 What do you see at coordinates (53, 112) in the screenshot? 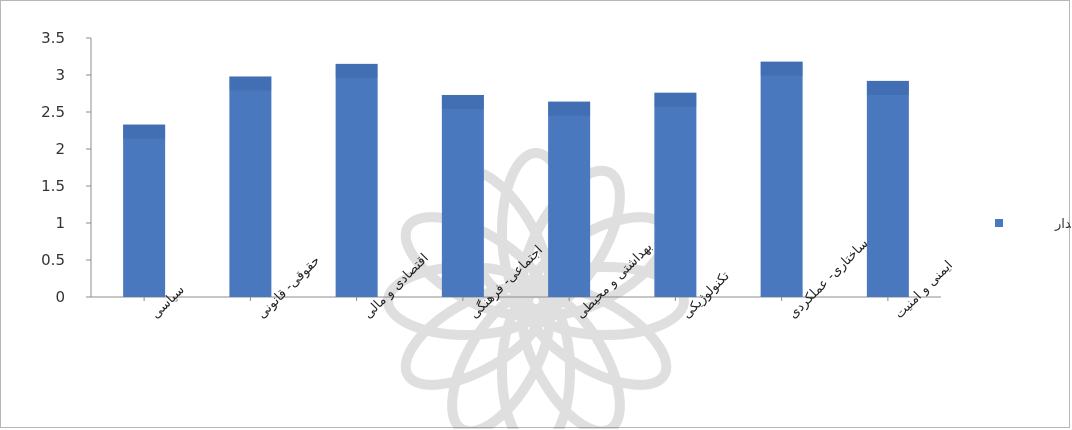
I see `y-tick-label: 2.5` at bounding box center [53, 112].